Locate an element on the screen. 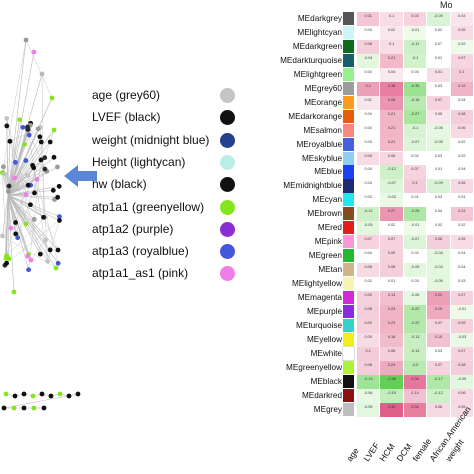 The height and width of the screenshot is (474, 474). heatmap-cell: 0.24 is located at coordinates (392, 367).